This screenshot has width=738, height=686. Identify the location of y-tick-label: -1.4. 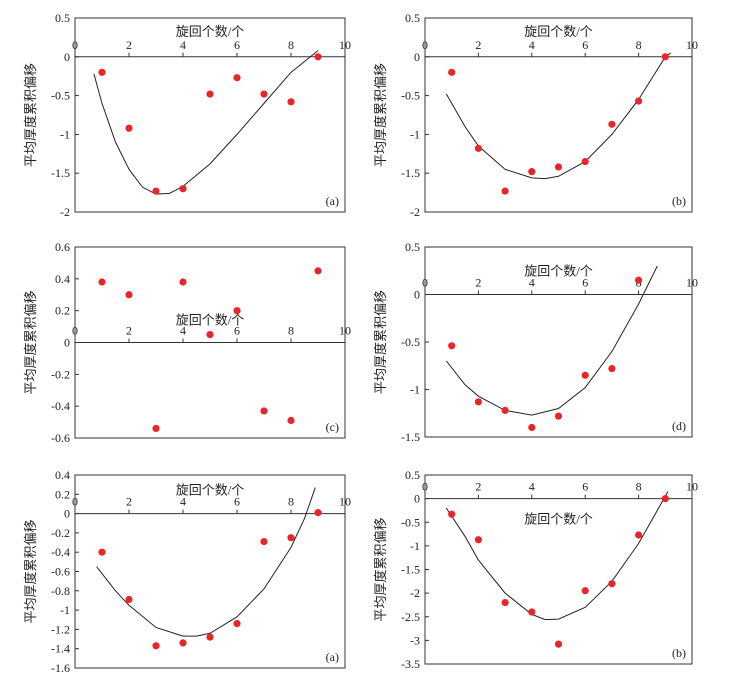
(60, 649).